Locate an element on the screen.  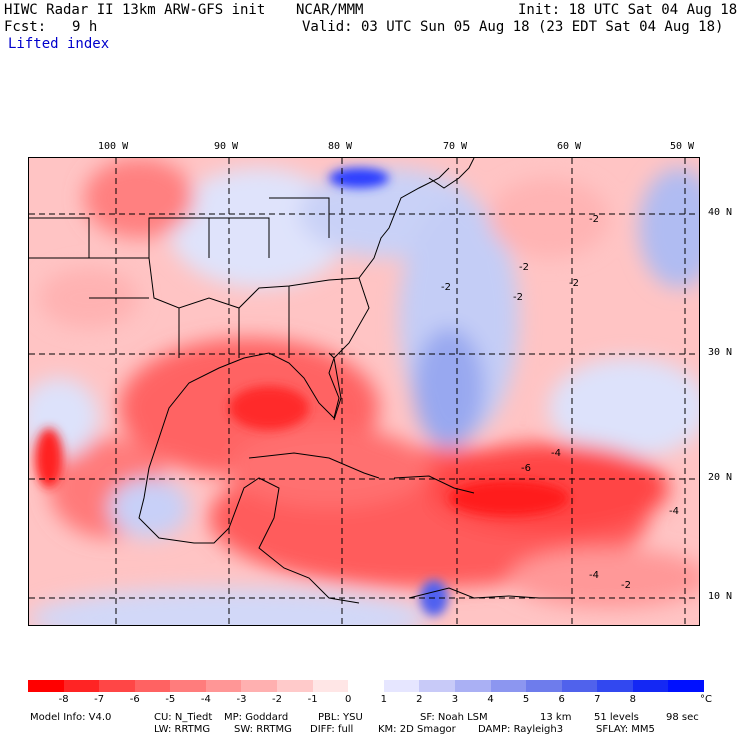
color-scale-label: -2 is located at coordinates (277, 699).